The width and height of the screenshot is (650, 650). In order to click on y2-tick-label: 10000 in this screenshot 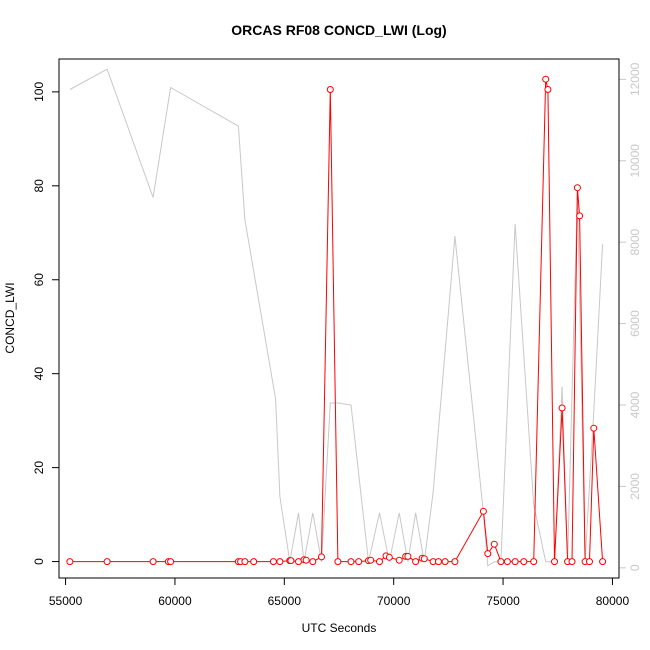, I will do `click(635, 161)`.